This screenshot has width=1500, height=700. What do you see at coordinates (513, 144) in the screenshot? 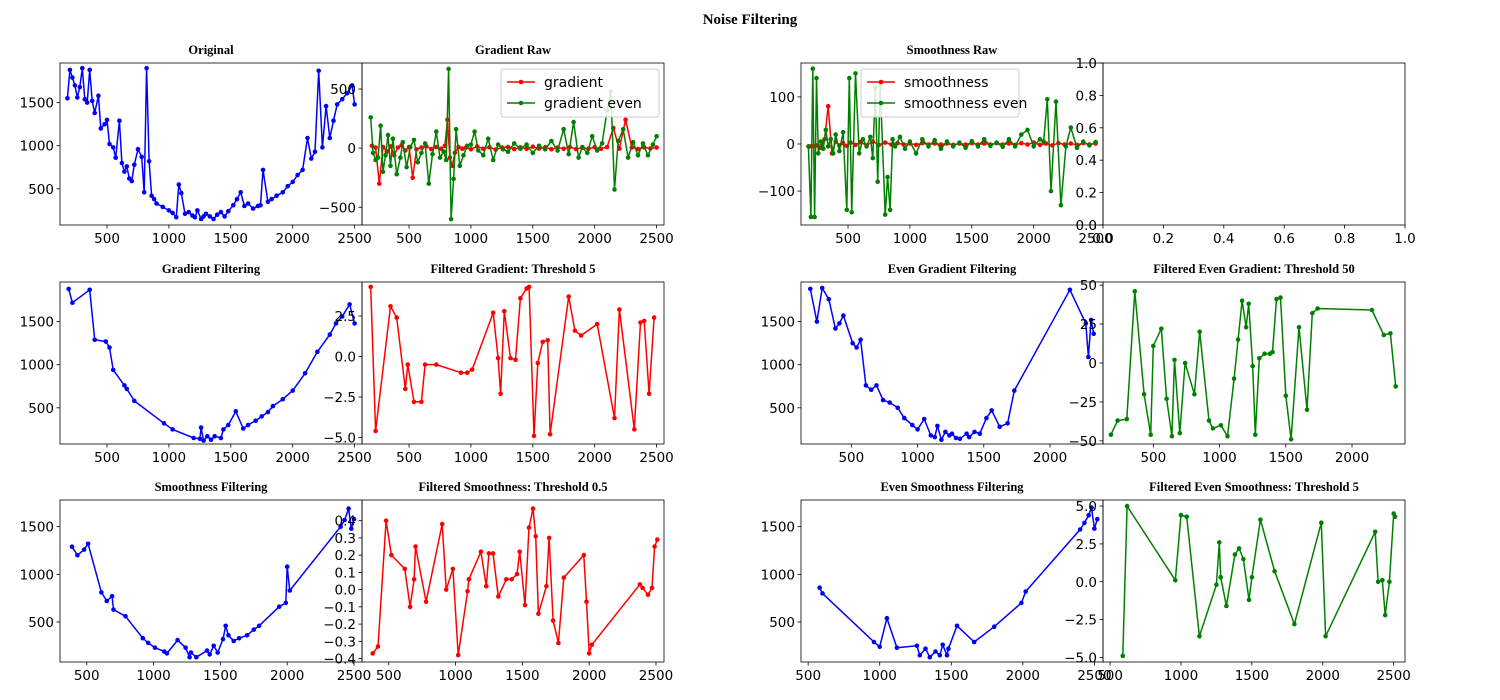
I see `axes-frame` at bounding box center [513, 144].